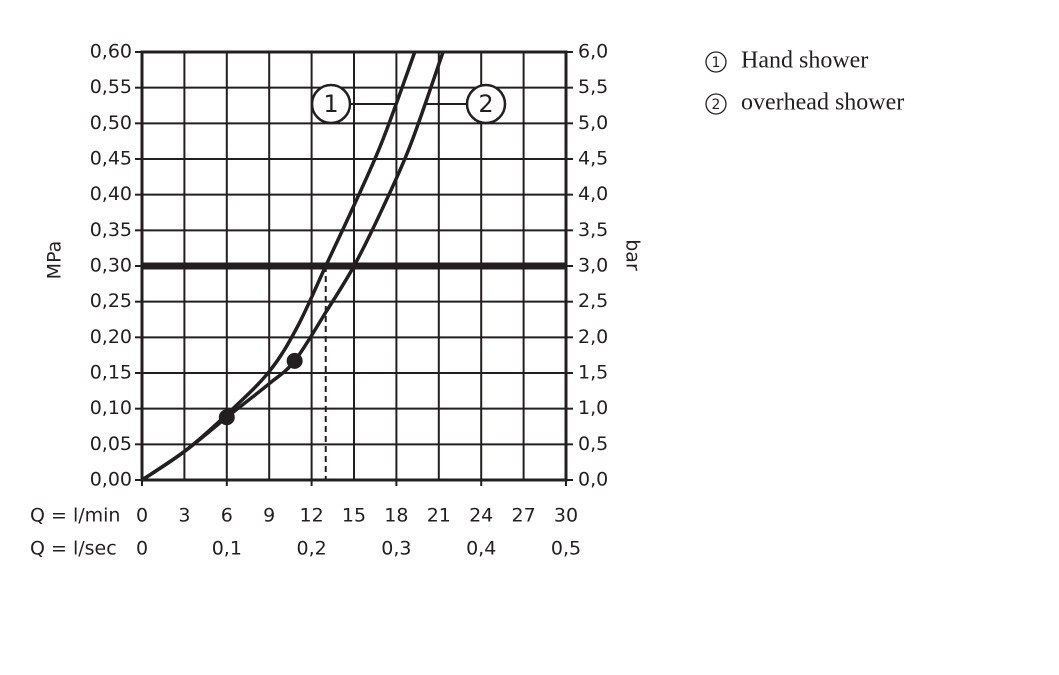 The width and height of the screenshot is (1059, 675). What do you see at coordinates (439, 516) in the screenshot?
I see `x-tick-label: 21` at bounding box center [439, 516].